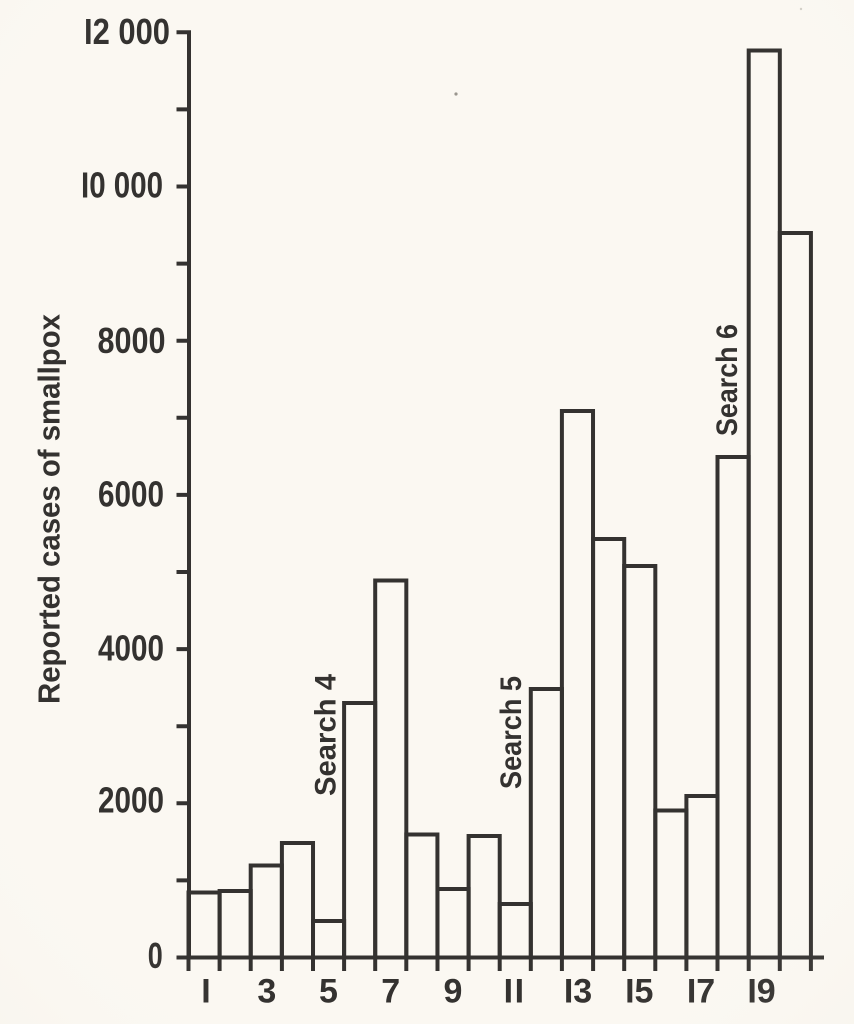 The width and height of the screenshot is (854, 1024). Describe the element at coordinates (328, 992) in the screenshot. I see `svg-text: 5` at that location.